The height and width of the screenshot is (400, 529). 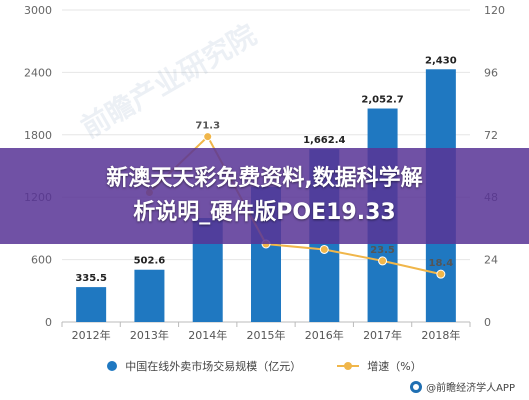 I want to click on bar-data-label: 502.6, so click(x=150, y=261).